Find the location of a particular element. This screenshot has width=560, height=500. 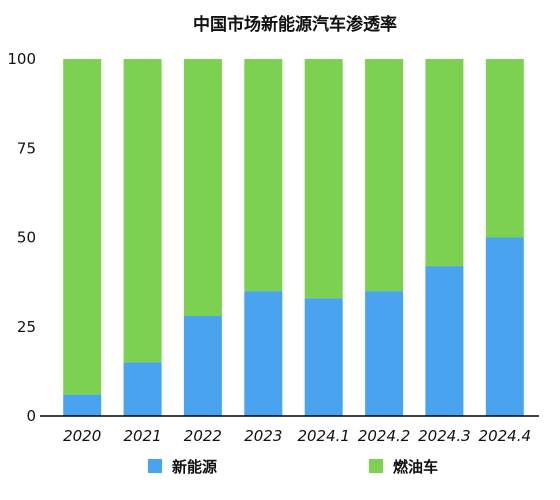

x-tick-label: 2024.2 is located at coordinates (384, 436).